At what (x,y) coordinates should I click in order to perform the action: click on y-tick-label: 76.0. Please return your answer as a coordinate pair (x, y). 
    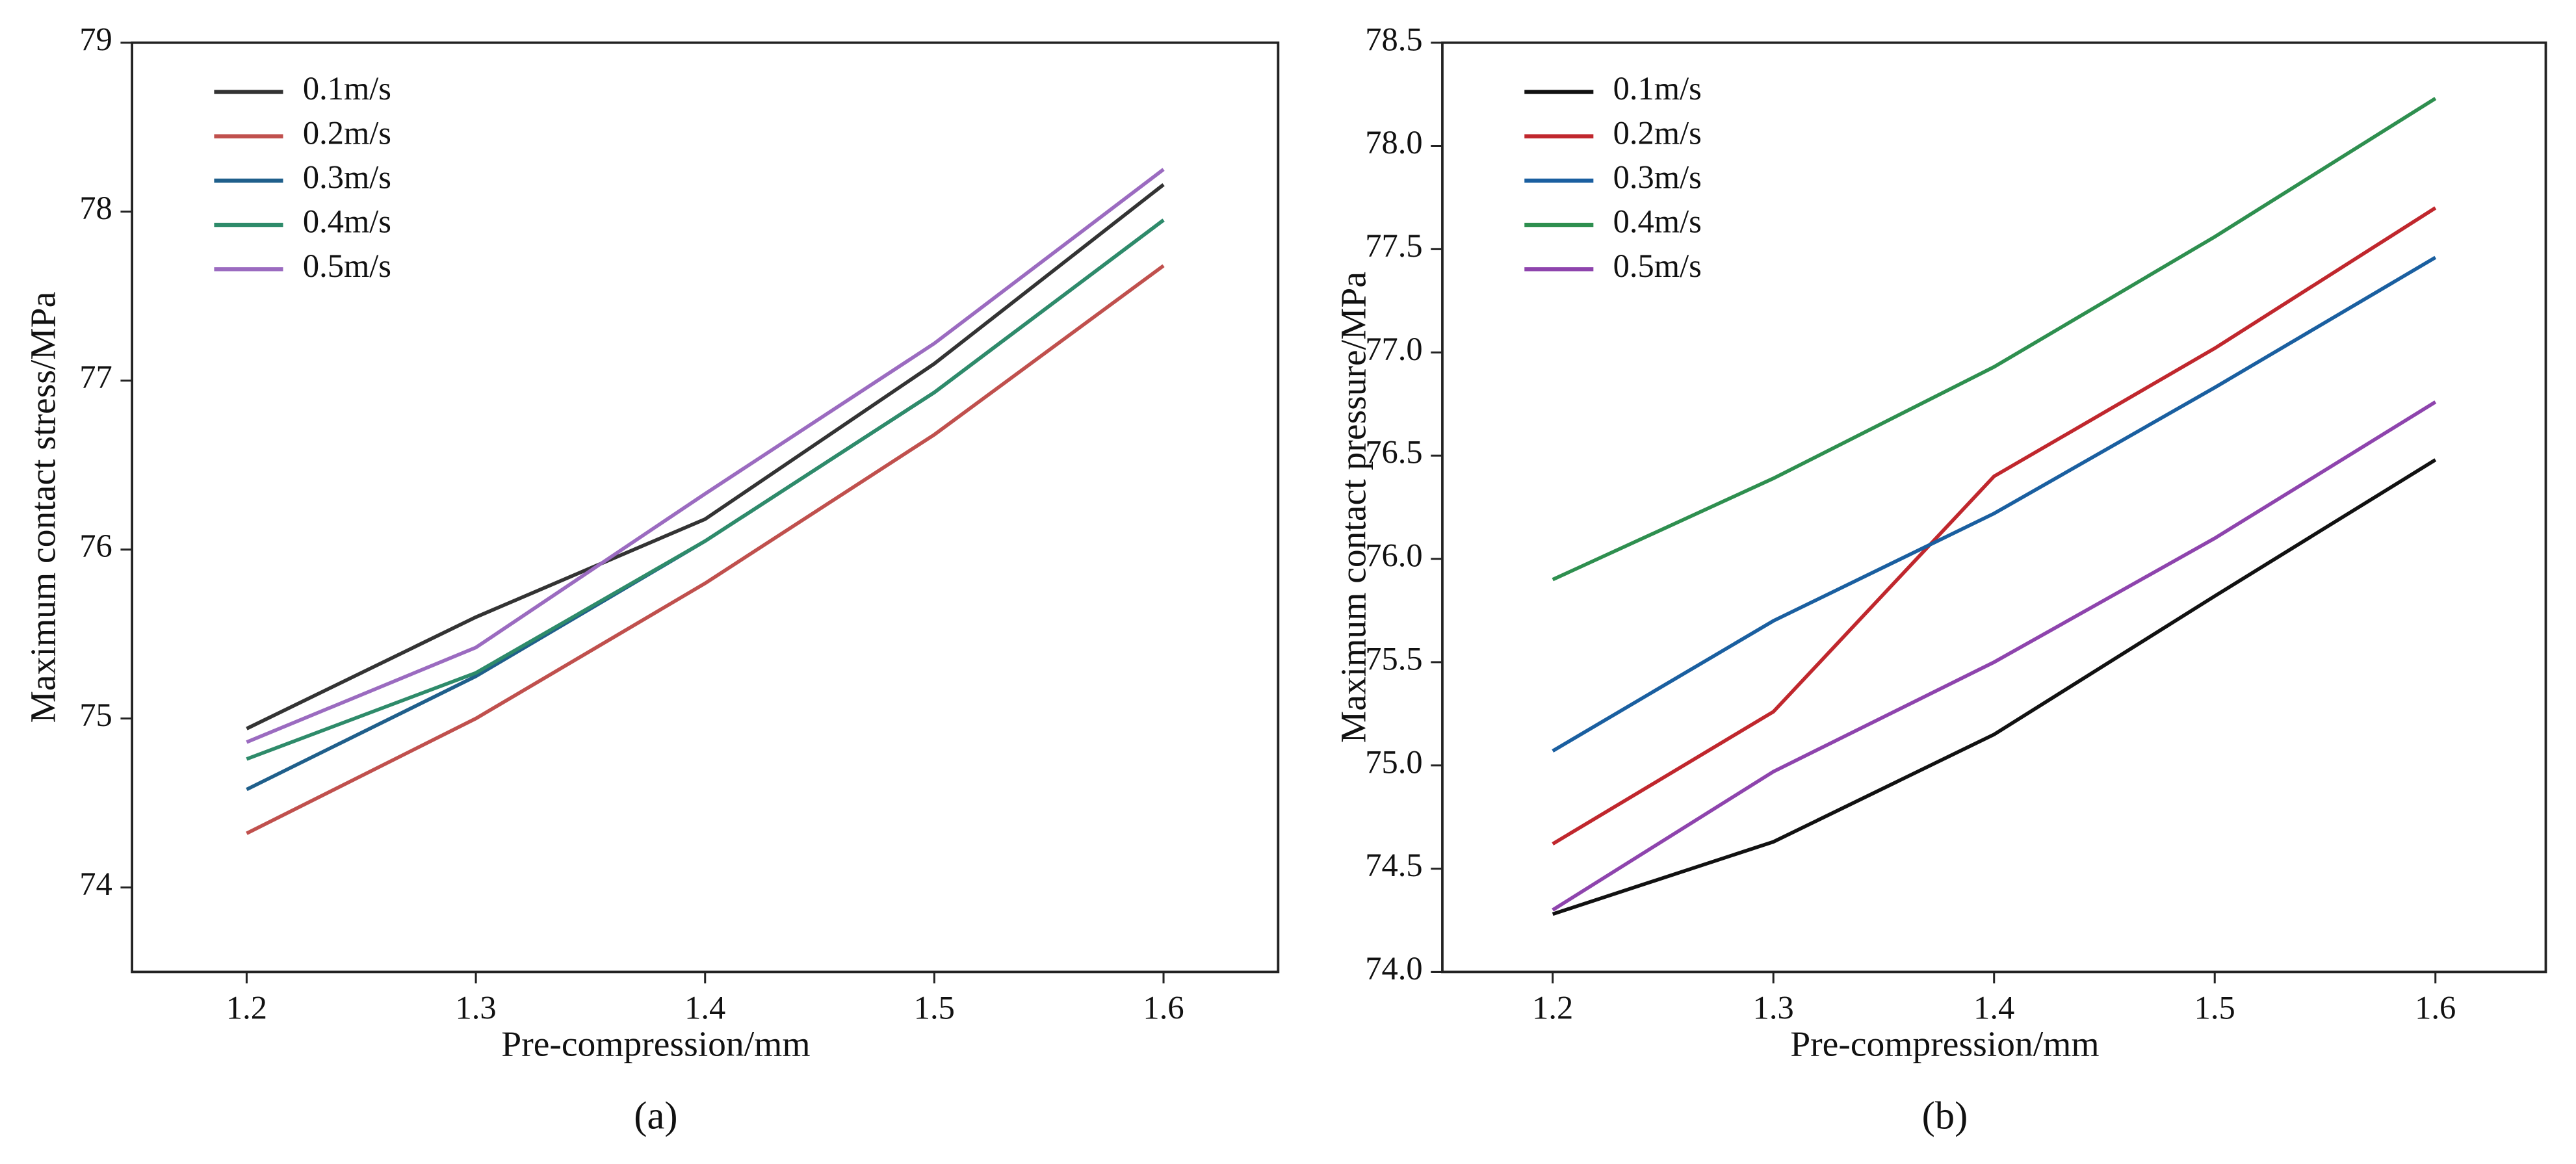
    Looking at the image, I should click on (1393, 555).